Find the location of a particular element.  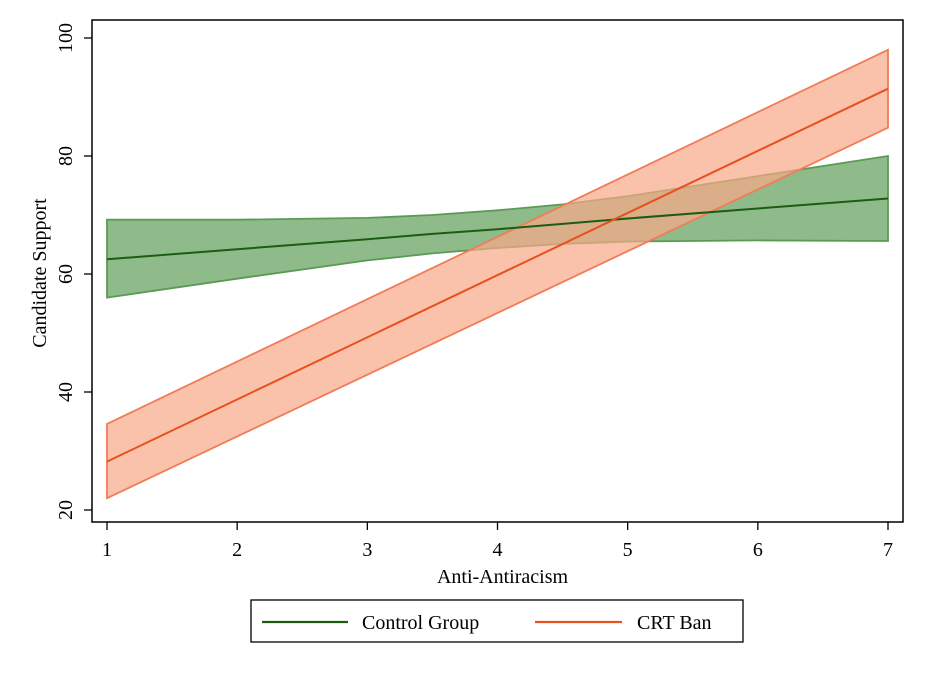

legend: Control Group CRT Ban is located at coordinates (497, 621).